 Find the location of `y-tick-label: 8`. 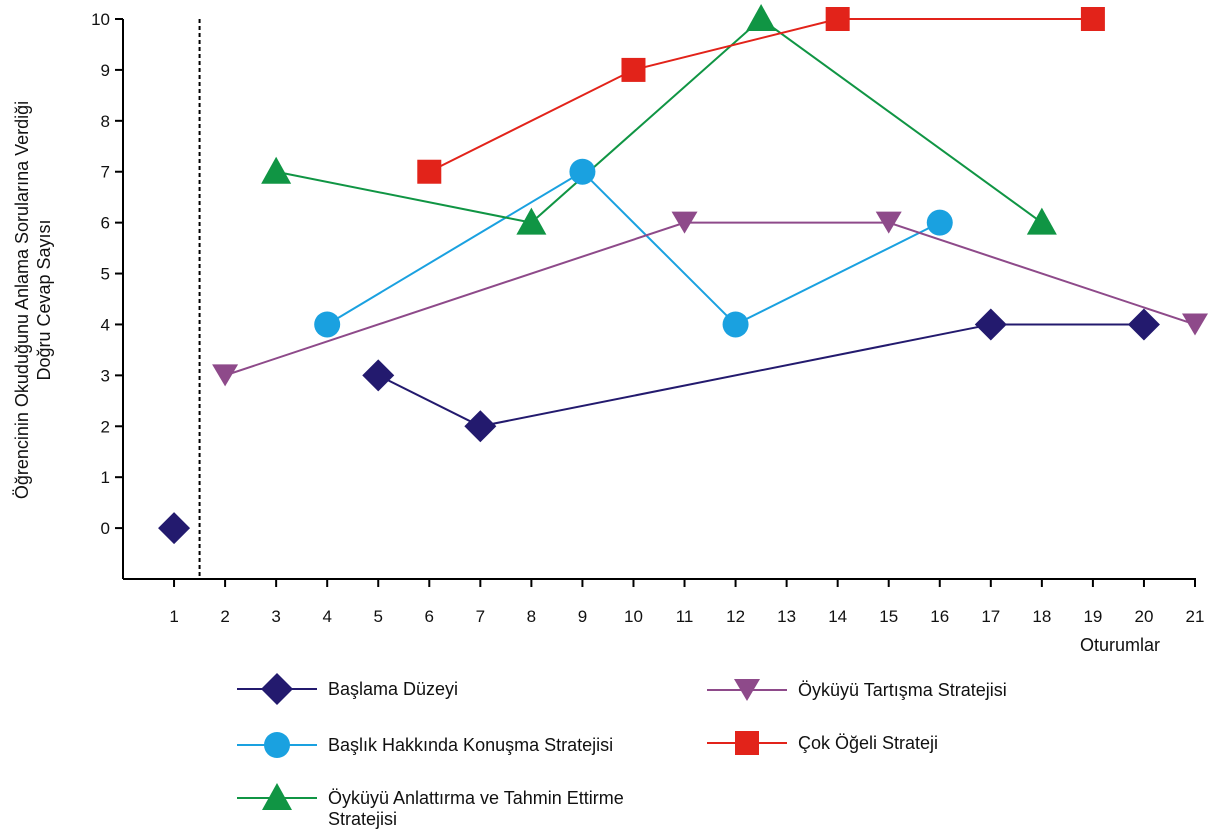

y-tick-label: 8 is located at coordinates (105, 121).